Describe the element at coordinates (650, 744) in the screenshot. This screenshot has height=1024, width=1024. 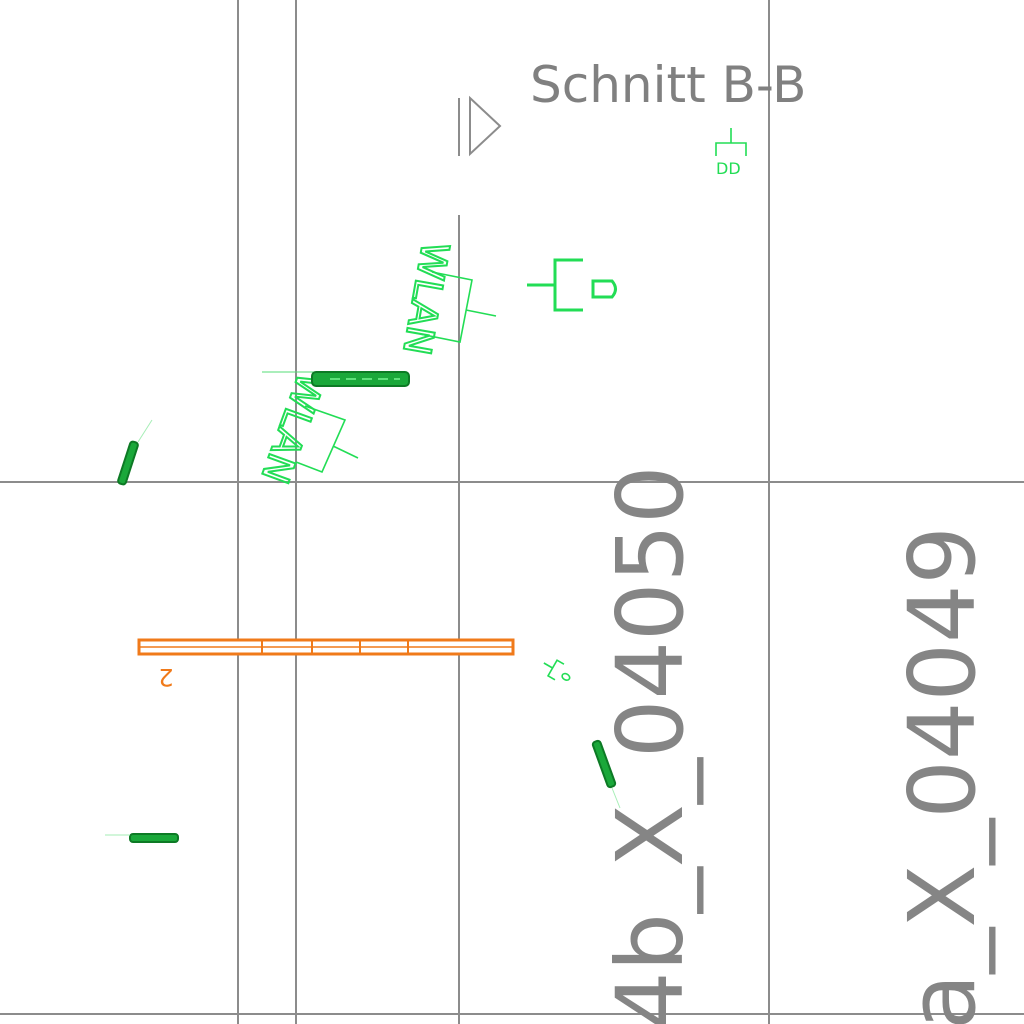
I see `room-label-1: 4b_X_04050` at that location.